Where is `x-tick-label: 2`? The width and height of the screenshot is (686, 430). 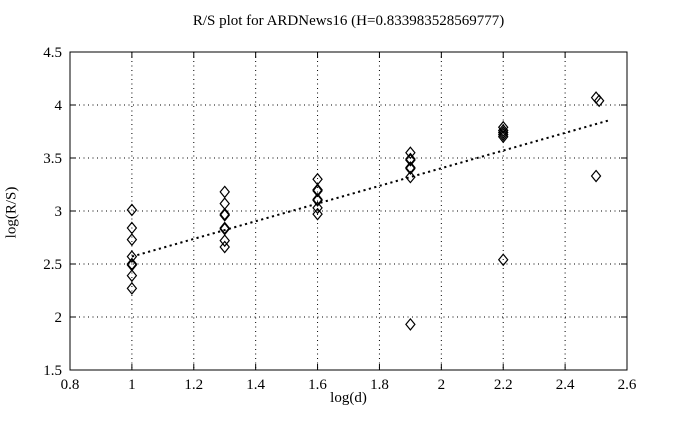
x-tick-label: 2 is located at coordinates (442, 385).